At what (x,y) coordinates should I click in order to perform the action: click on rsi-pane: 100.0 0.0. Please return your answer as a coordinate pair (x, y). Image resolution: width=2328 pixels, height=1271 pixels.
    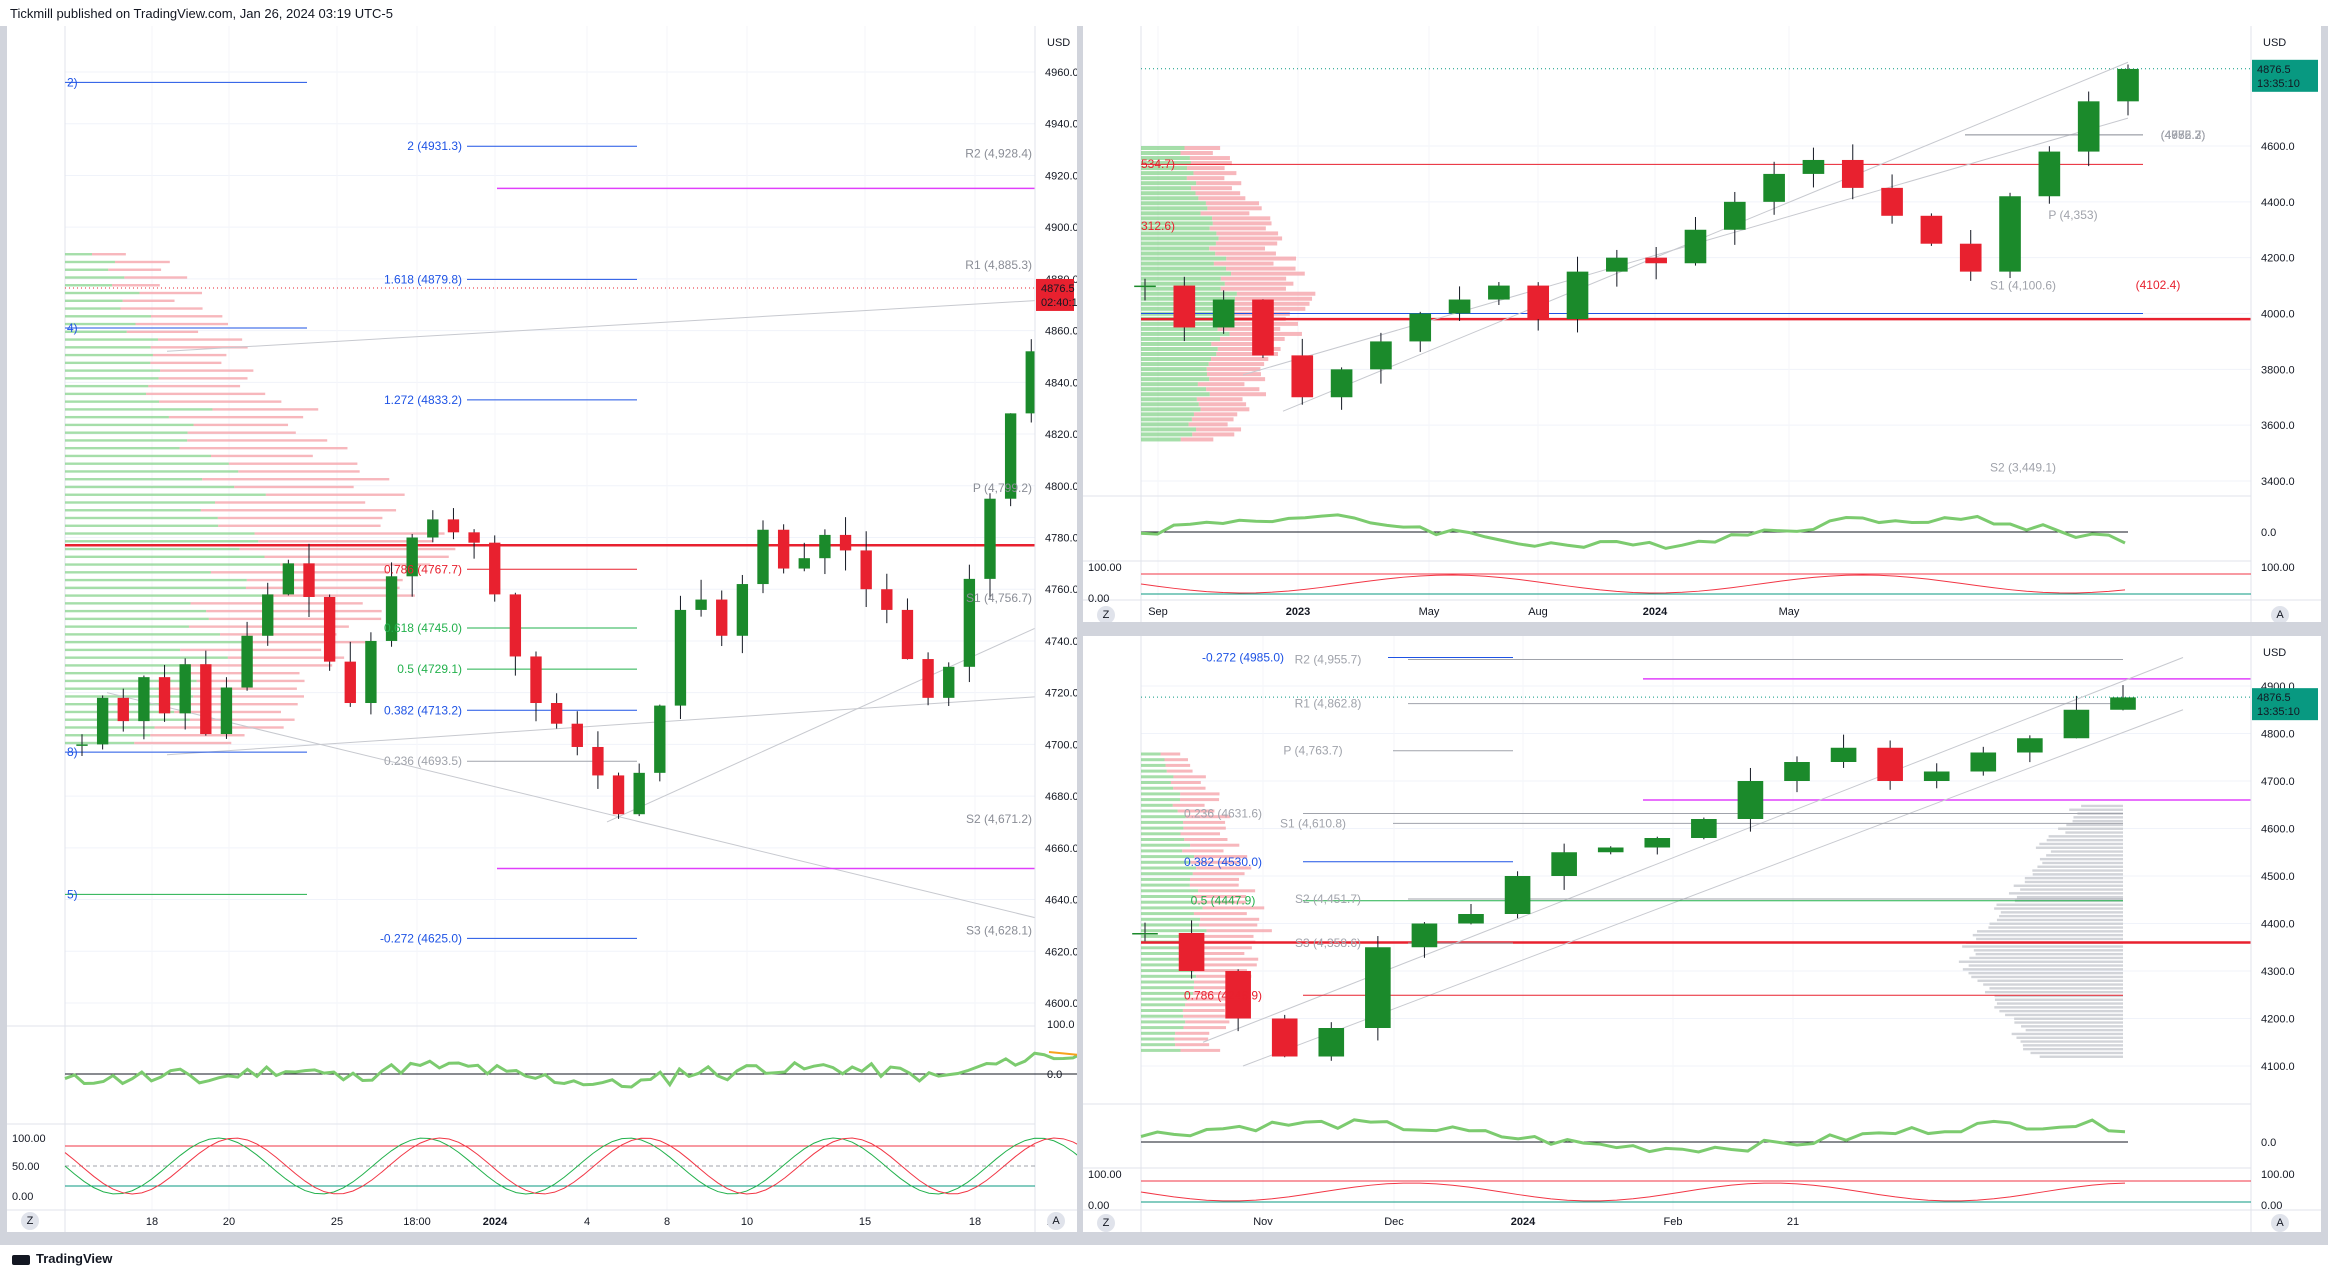
    Looking at the image, I should click on (542, 1054).